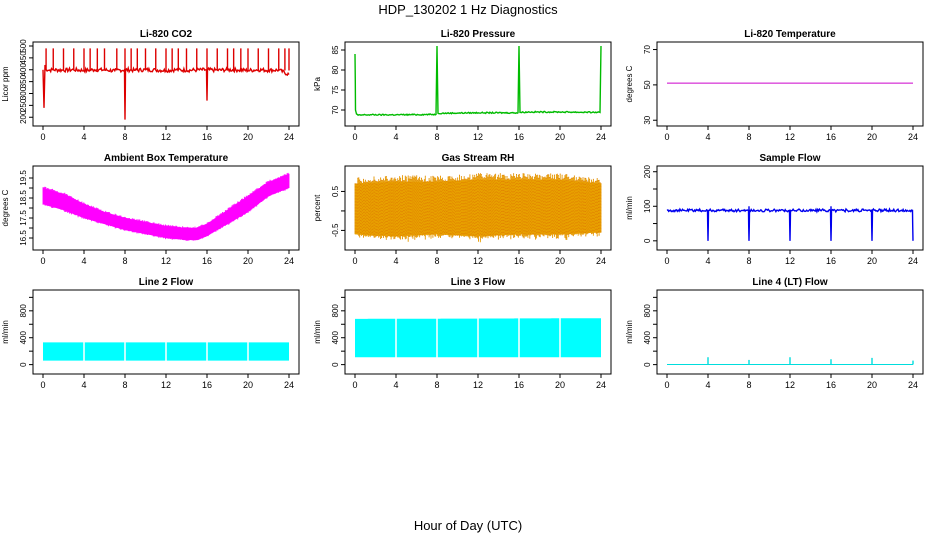 This screenshot has height=540, width=936. Describe the element at coordinates (478, 158) in the screenshot. I see `panel-title: Gas Stream RH` at that location.